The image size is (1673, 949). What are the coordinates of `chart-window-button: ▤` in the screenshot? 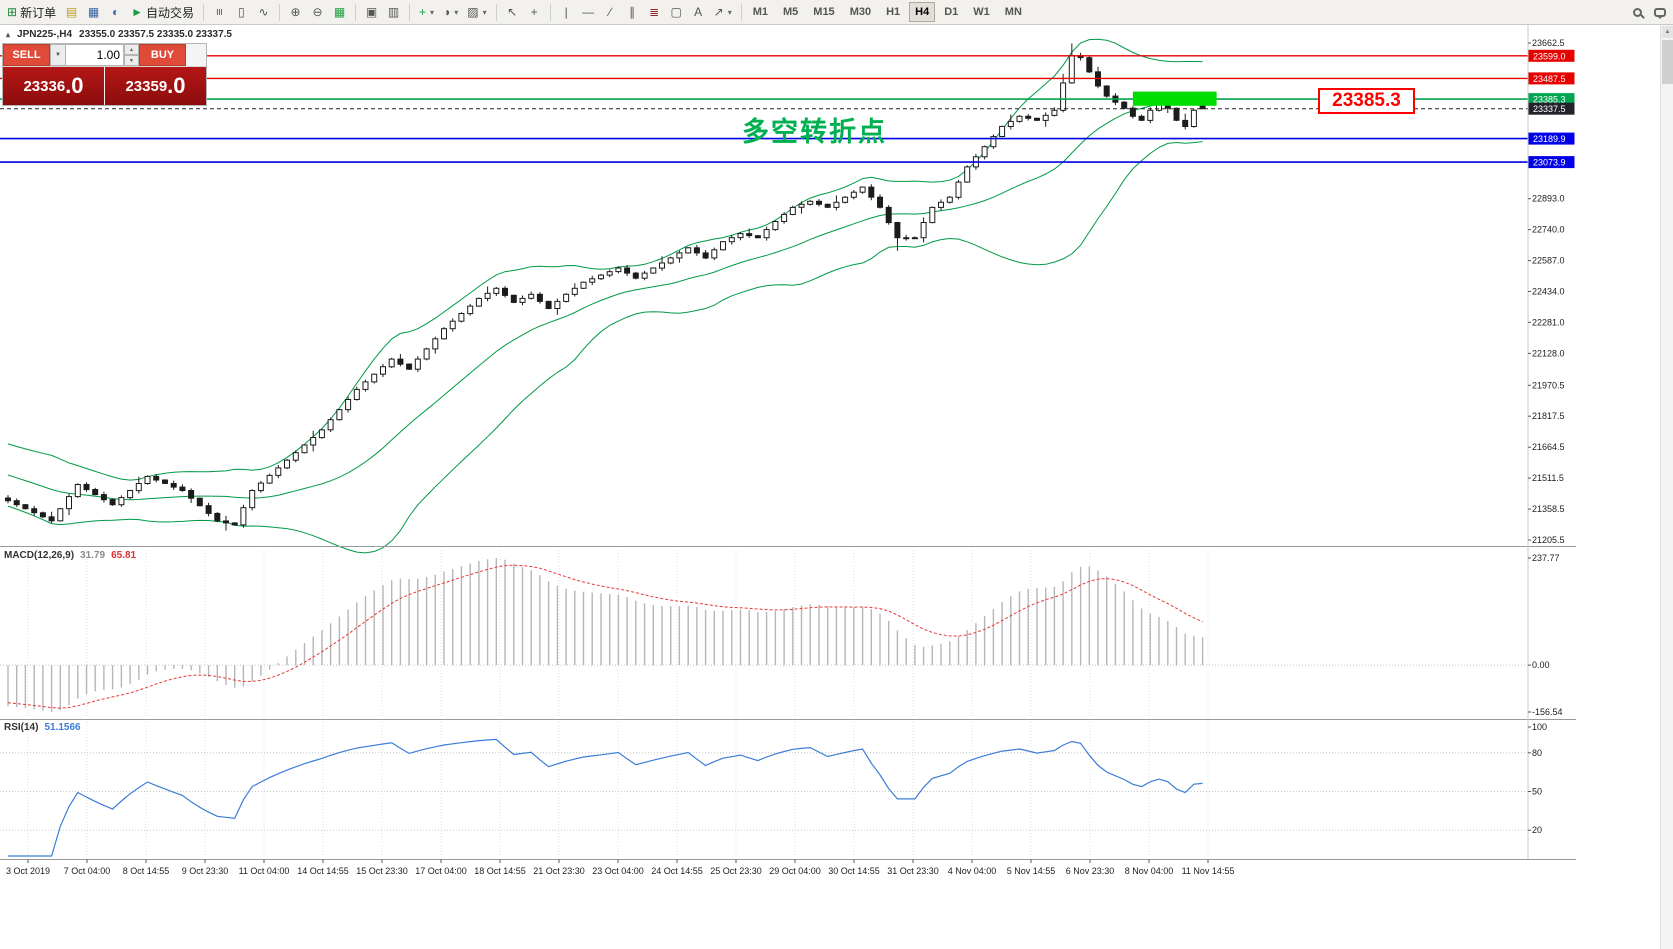 It's located at (71, 12).